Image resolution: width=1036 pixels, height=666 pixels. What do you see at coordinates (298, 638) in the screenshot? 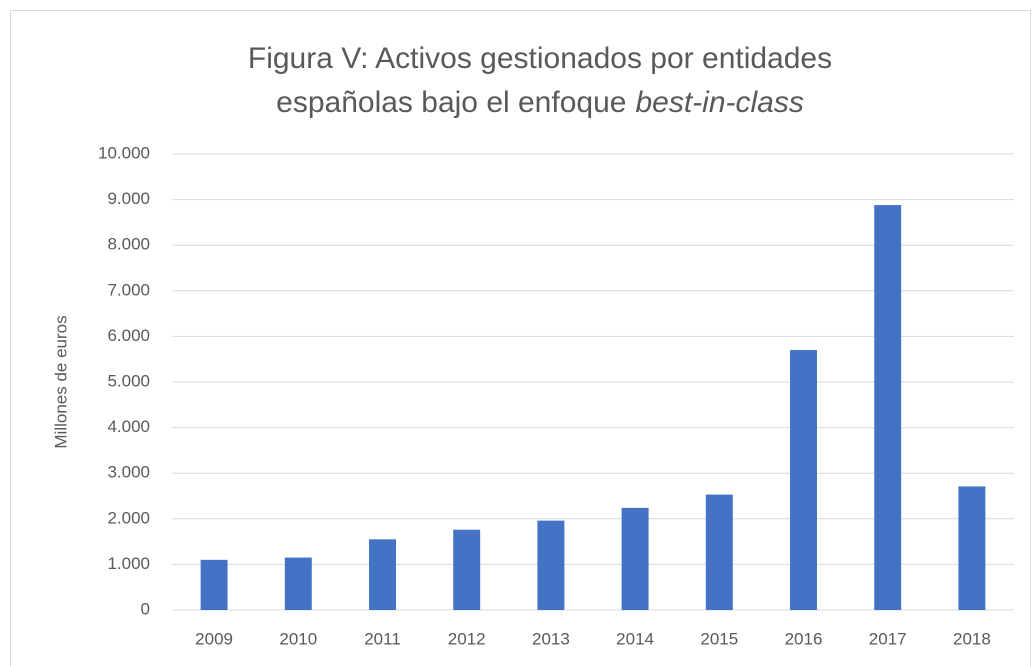
I see `x-tick-label: 2010` at bounding box center [298, 638].